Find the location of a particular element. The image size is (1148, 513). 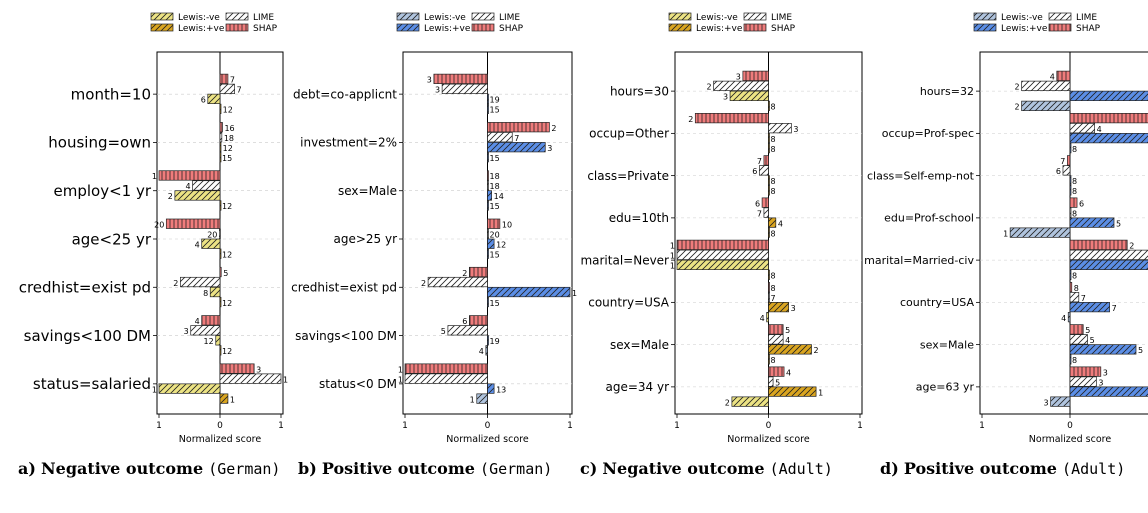

caption-b: b) Positive outcome (German) is located at coordinates (437, 469).